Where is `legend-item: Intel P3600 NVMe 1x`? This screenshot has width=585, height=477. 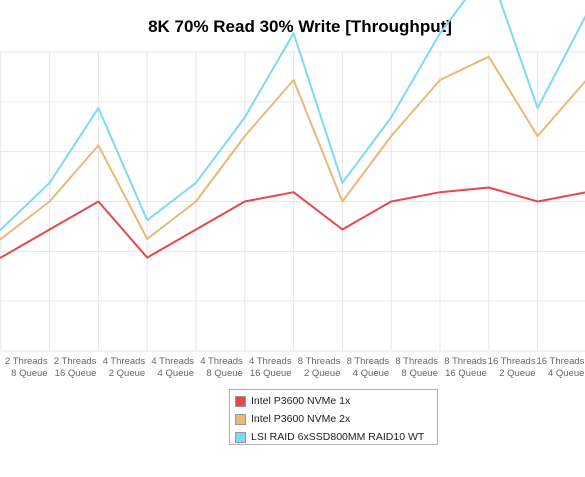 legend-item: Intel P3600 NVMe 1x is located at coordinates (336, 401).